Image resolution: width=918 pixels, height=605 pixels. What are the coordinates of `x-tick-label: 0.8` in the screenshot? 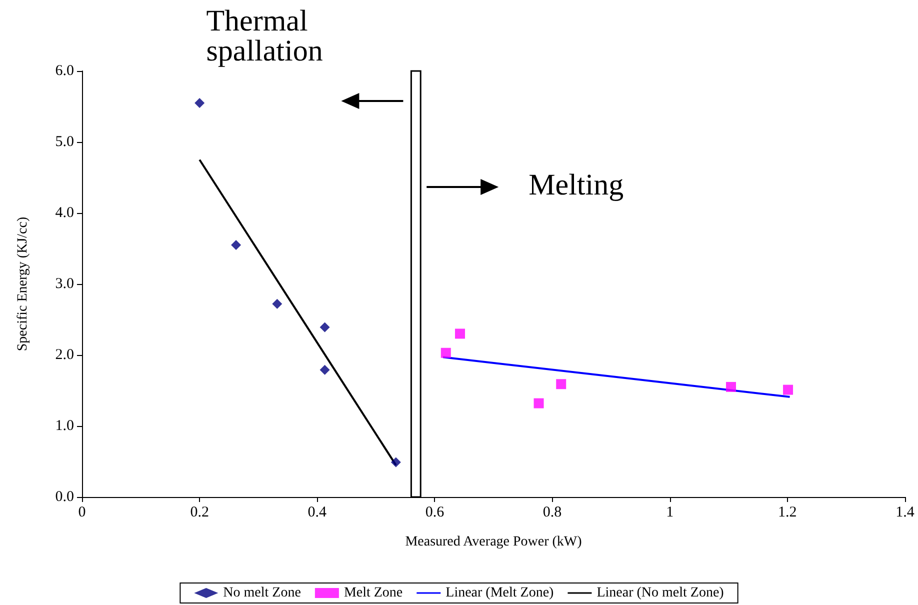 It's located at (552, 512).